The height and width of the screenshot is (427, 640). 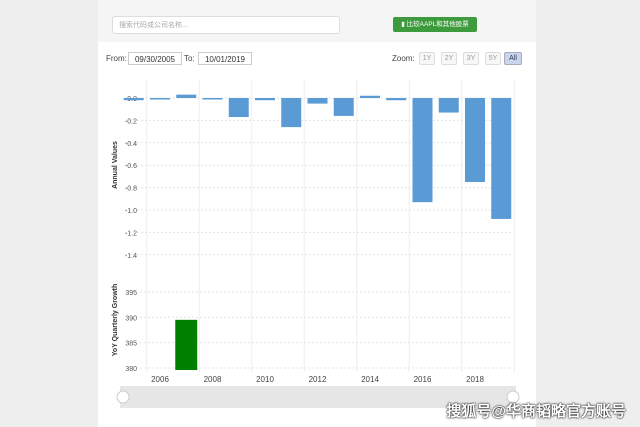 What do you see at coordinates (115, 320) in the screenshot?
I see `y-axis-title: YoY Quarterly Growth` at bounding box center [115, 320].